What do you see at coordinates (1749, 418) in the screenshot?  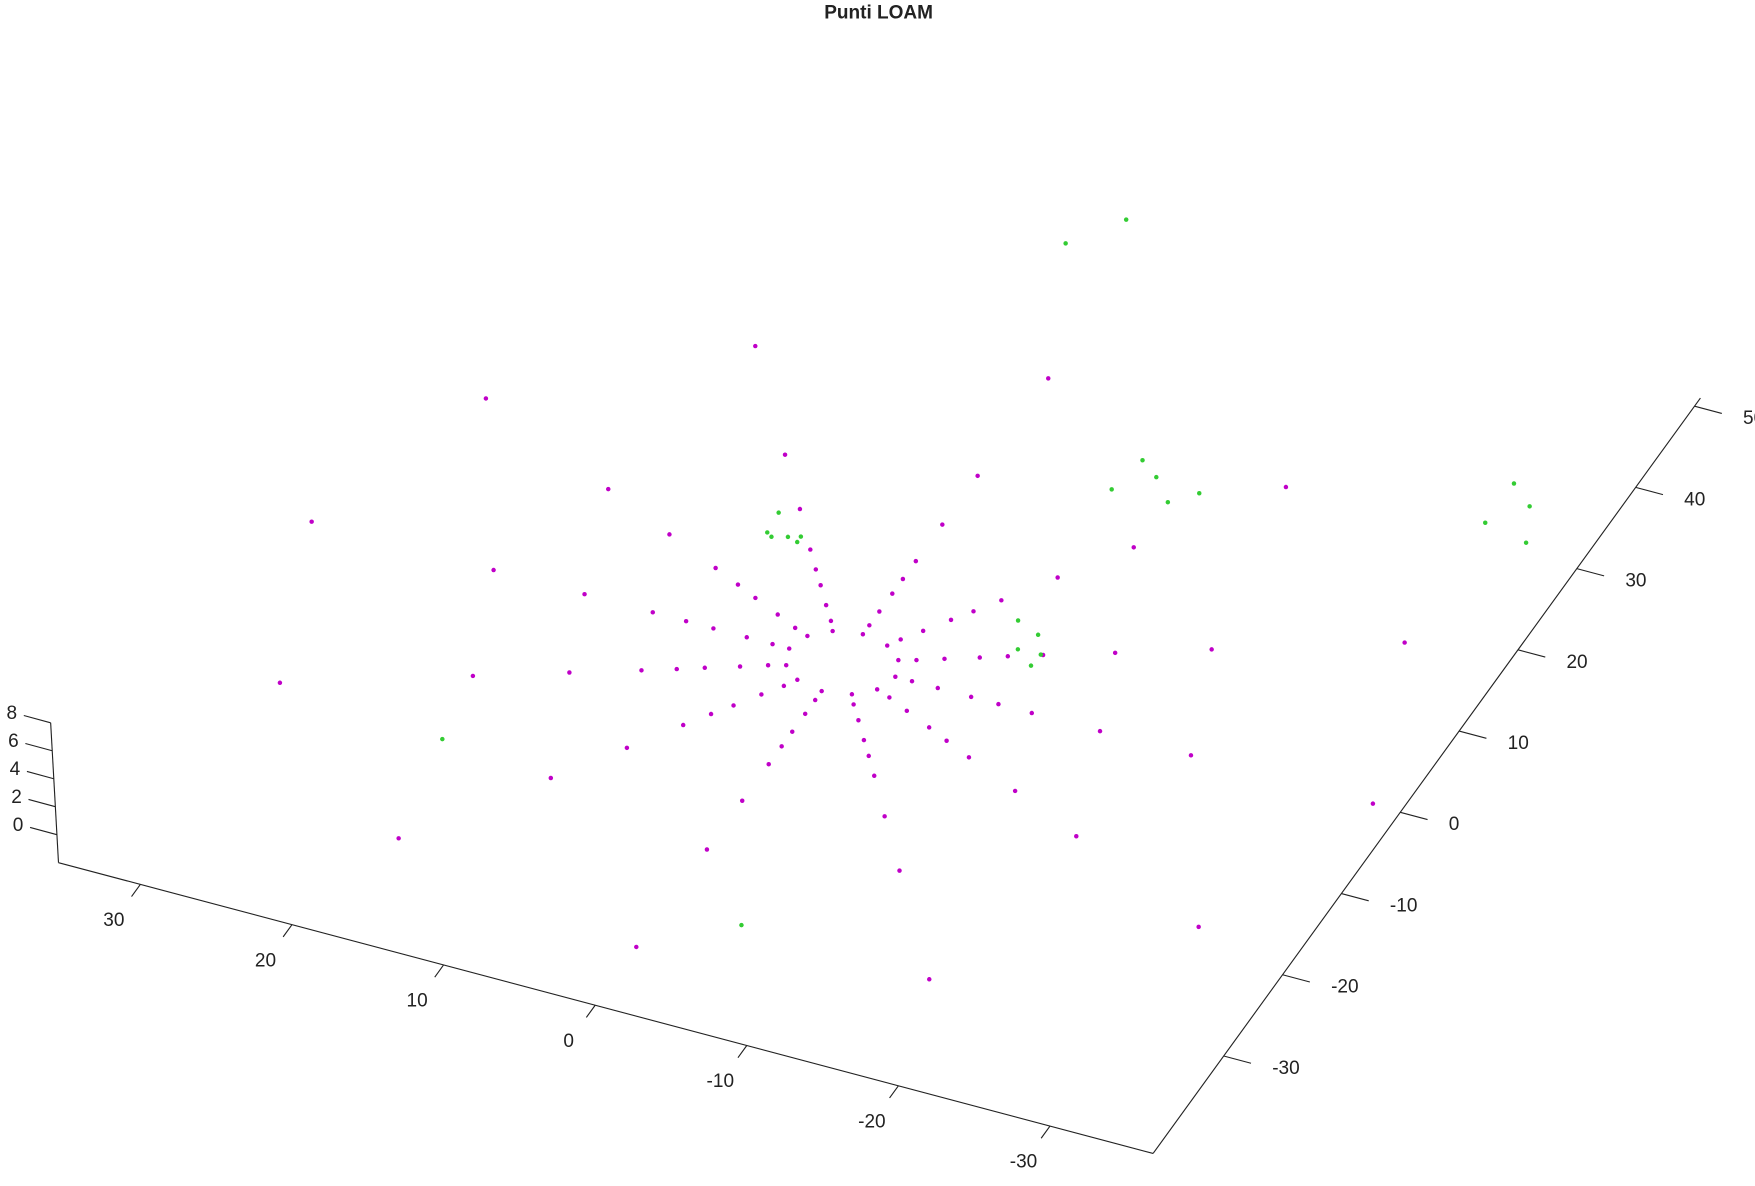 I see `y-tick-label: 50` at bounding box center [1749, 418].